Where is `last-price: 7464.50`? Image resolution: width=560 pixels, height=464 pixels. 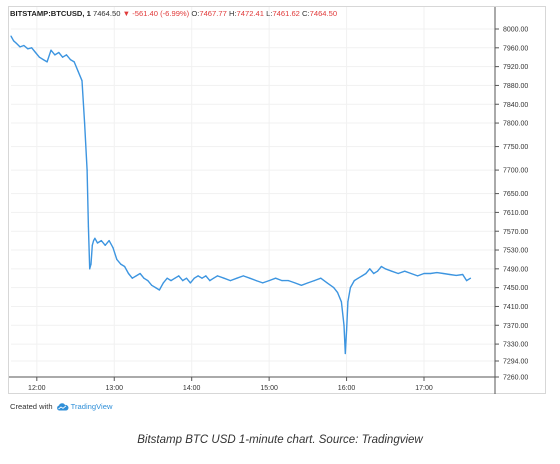
last-price: 7464.50 is located at coordinates (106, 13).